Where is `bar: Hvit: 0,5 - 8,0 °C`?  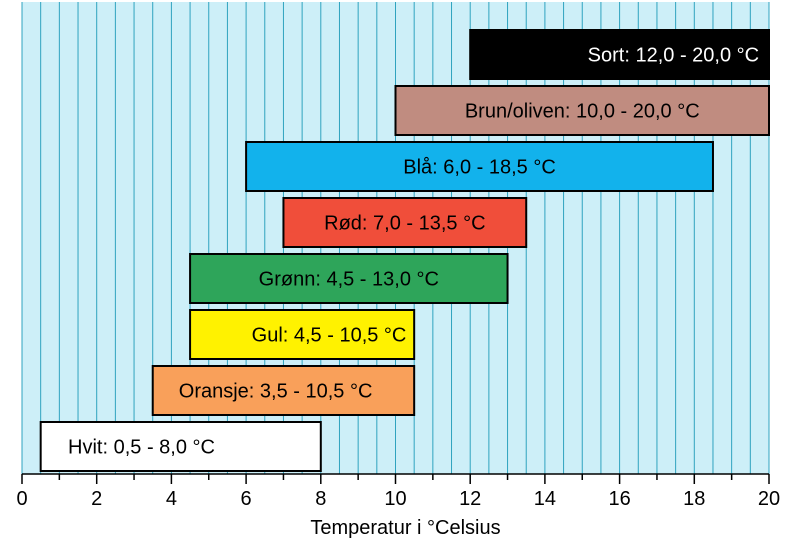
bar: Hvit: 0,5 - 8,0 °C is located at coordinates (180, 446).